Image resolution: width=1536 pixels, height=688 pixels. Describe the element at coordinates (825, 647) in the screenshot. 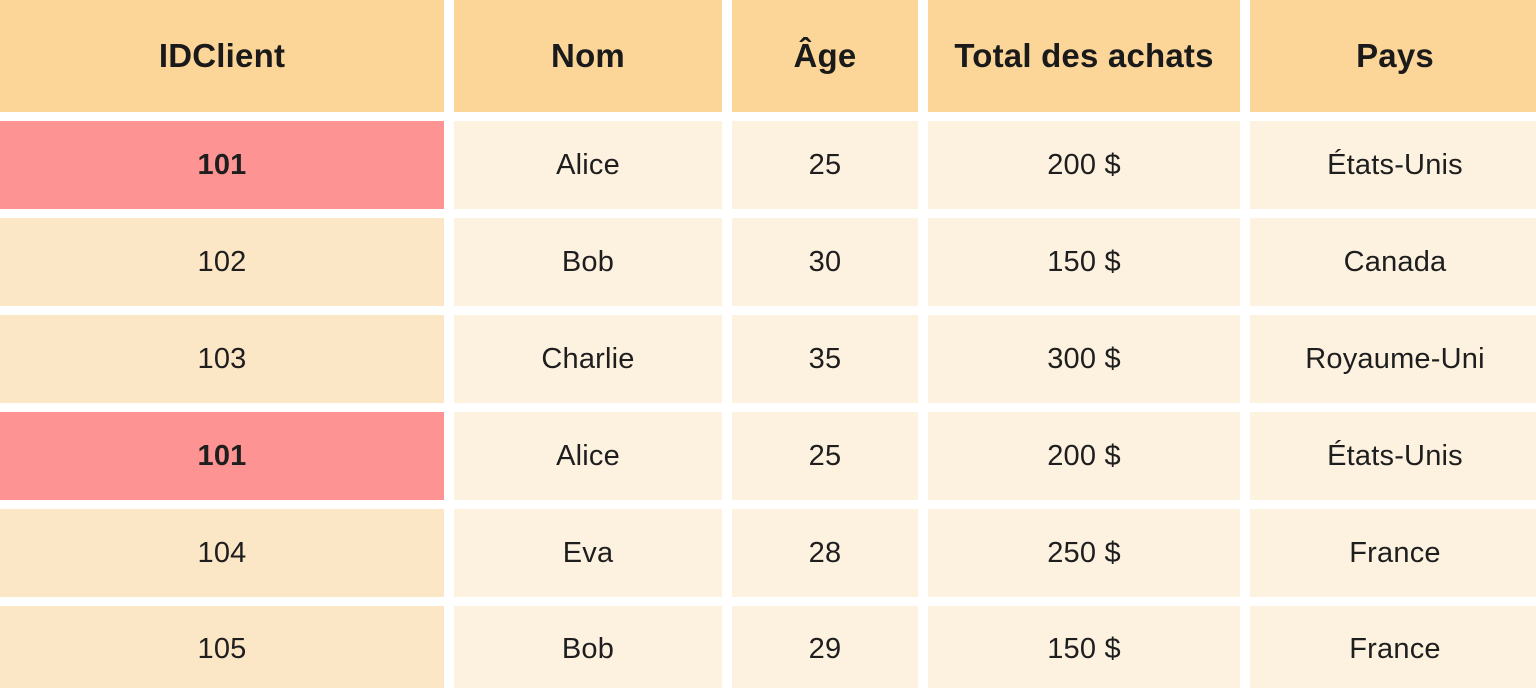

I see `row-6-age: 29` at that location.